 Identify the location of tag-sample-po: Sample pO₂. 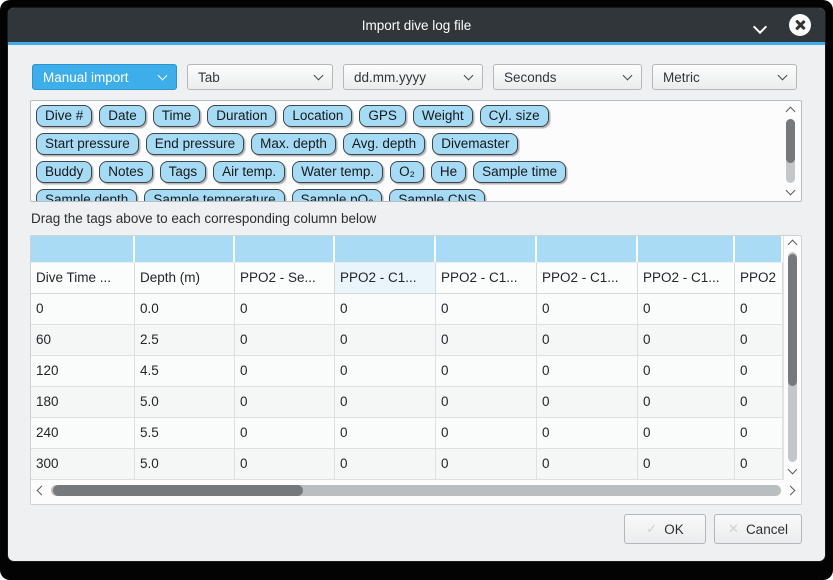
(337, 195).